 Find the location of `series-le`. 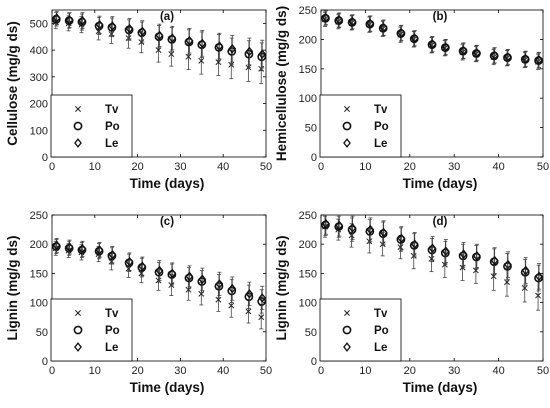

series-le is located at coordinates (159, 39).